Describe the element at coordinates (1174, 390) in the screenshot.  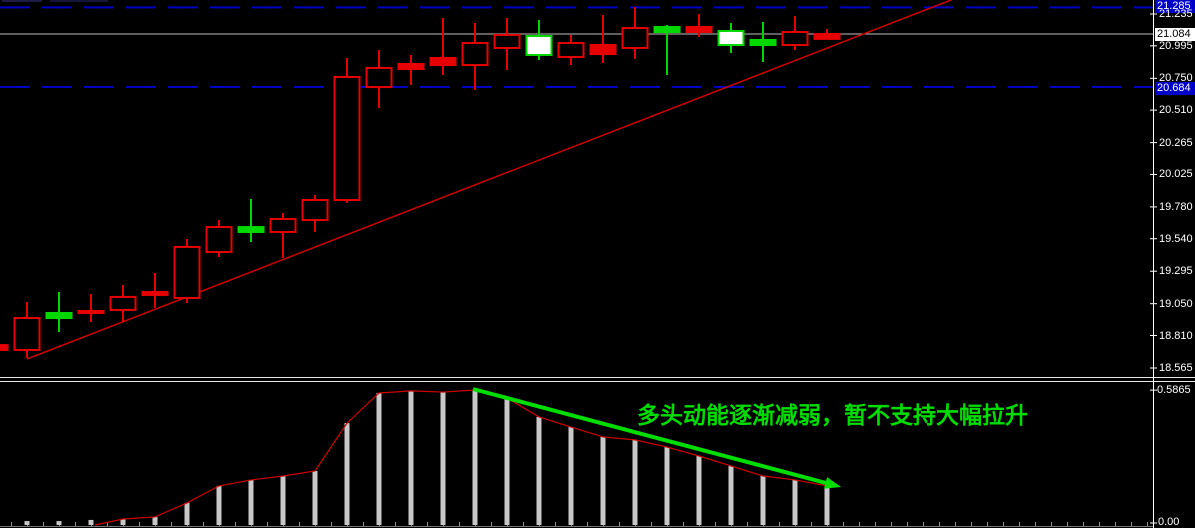
I see `indicator-max-label: 0.5865` at that location.